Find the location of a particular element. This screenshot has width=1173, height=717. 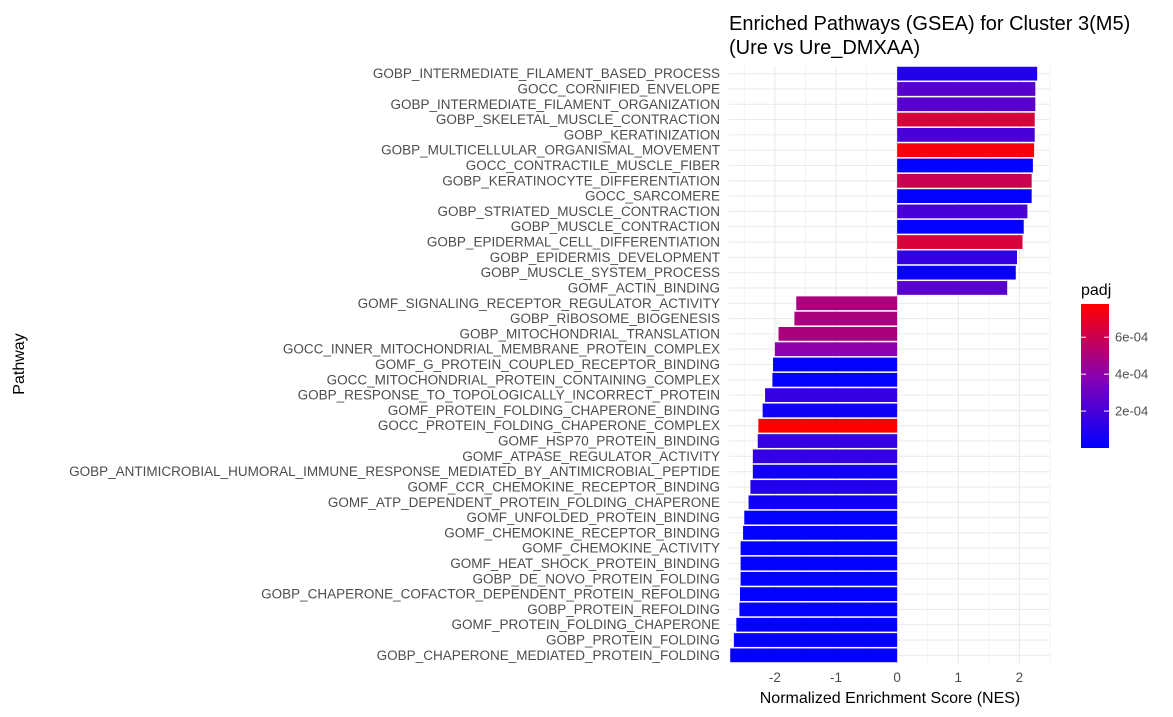

bar-gobp-skeletal-muscle-contraction is located at coordinates (966, 119).